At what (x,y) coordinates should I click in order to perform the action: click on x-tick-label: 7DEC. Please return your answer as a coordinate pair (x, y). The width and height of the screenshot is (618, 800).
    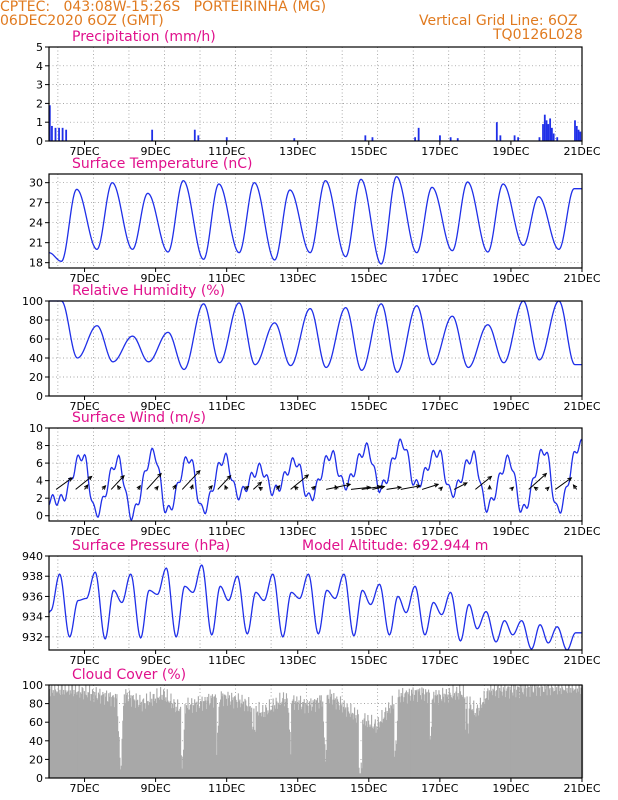
    Looking at the image, I should click on (84, 531).